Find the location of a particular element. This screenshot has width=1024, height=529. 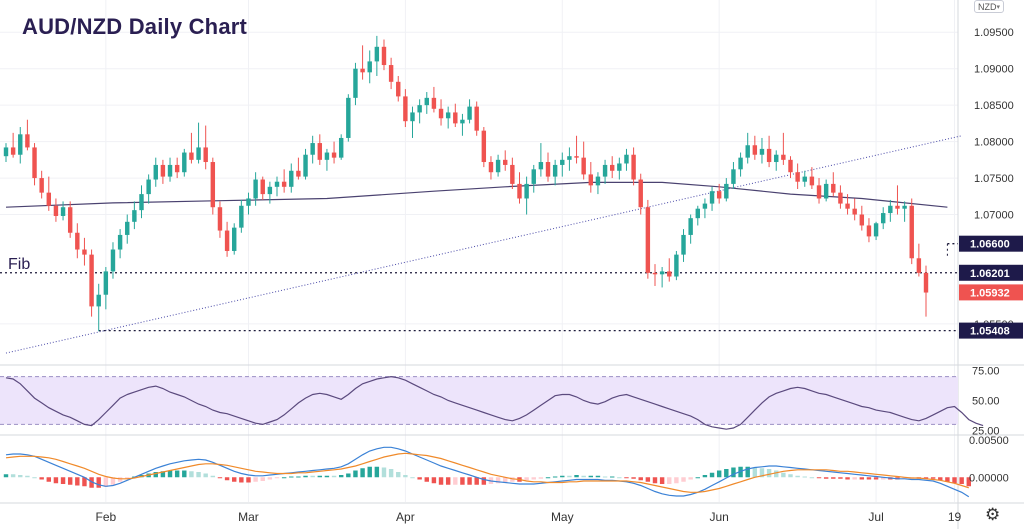

price-level-label: 1.06201 is located at coordinates (990, 274).